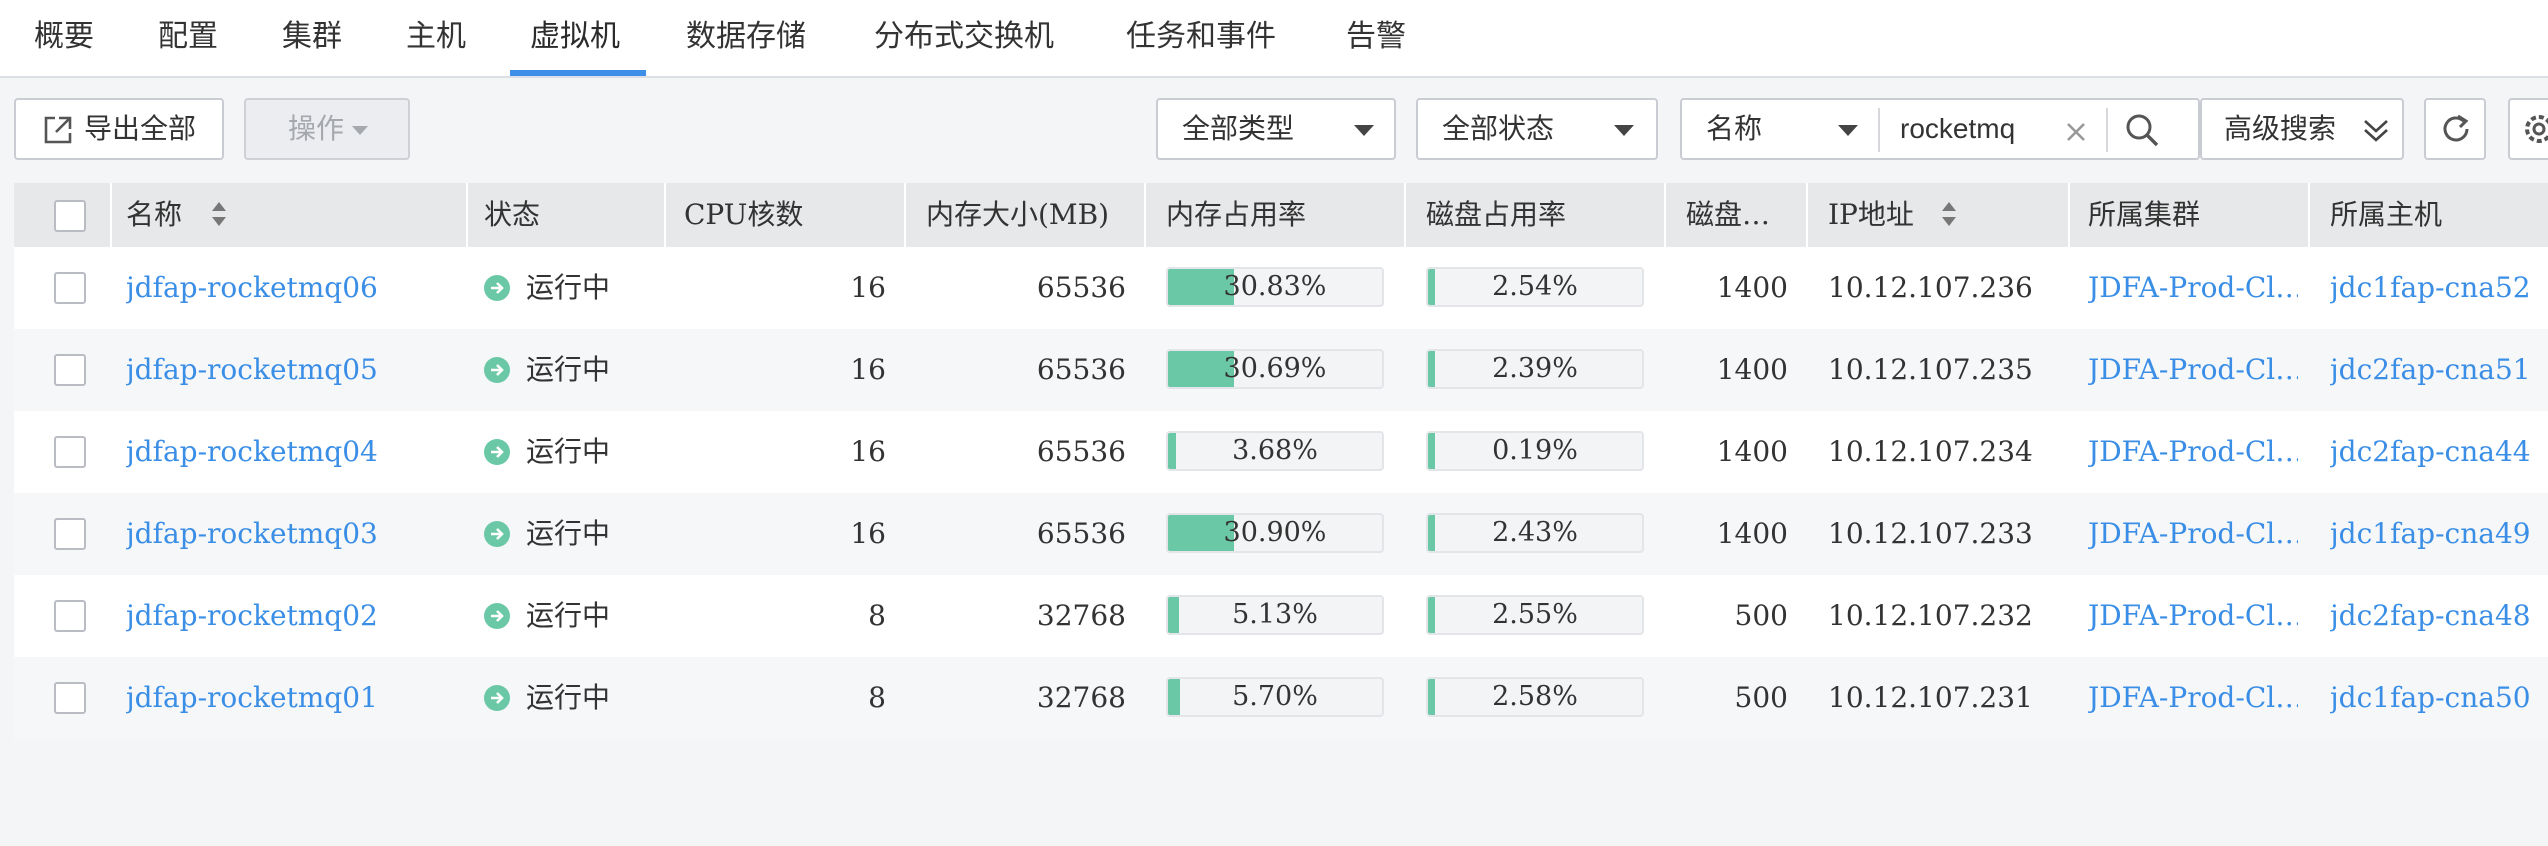  Describe the element at coordinates (964, 36) in the screenshot. I see `tab-dswitch: 分布式交换机` at that location.